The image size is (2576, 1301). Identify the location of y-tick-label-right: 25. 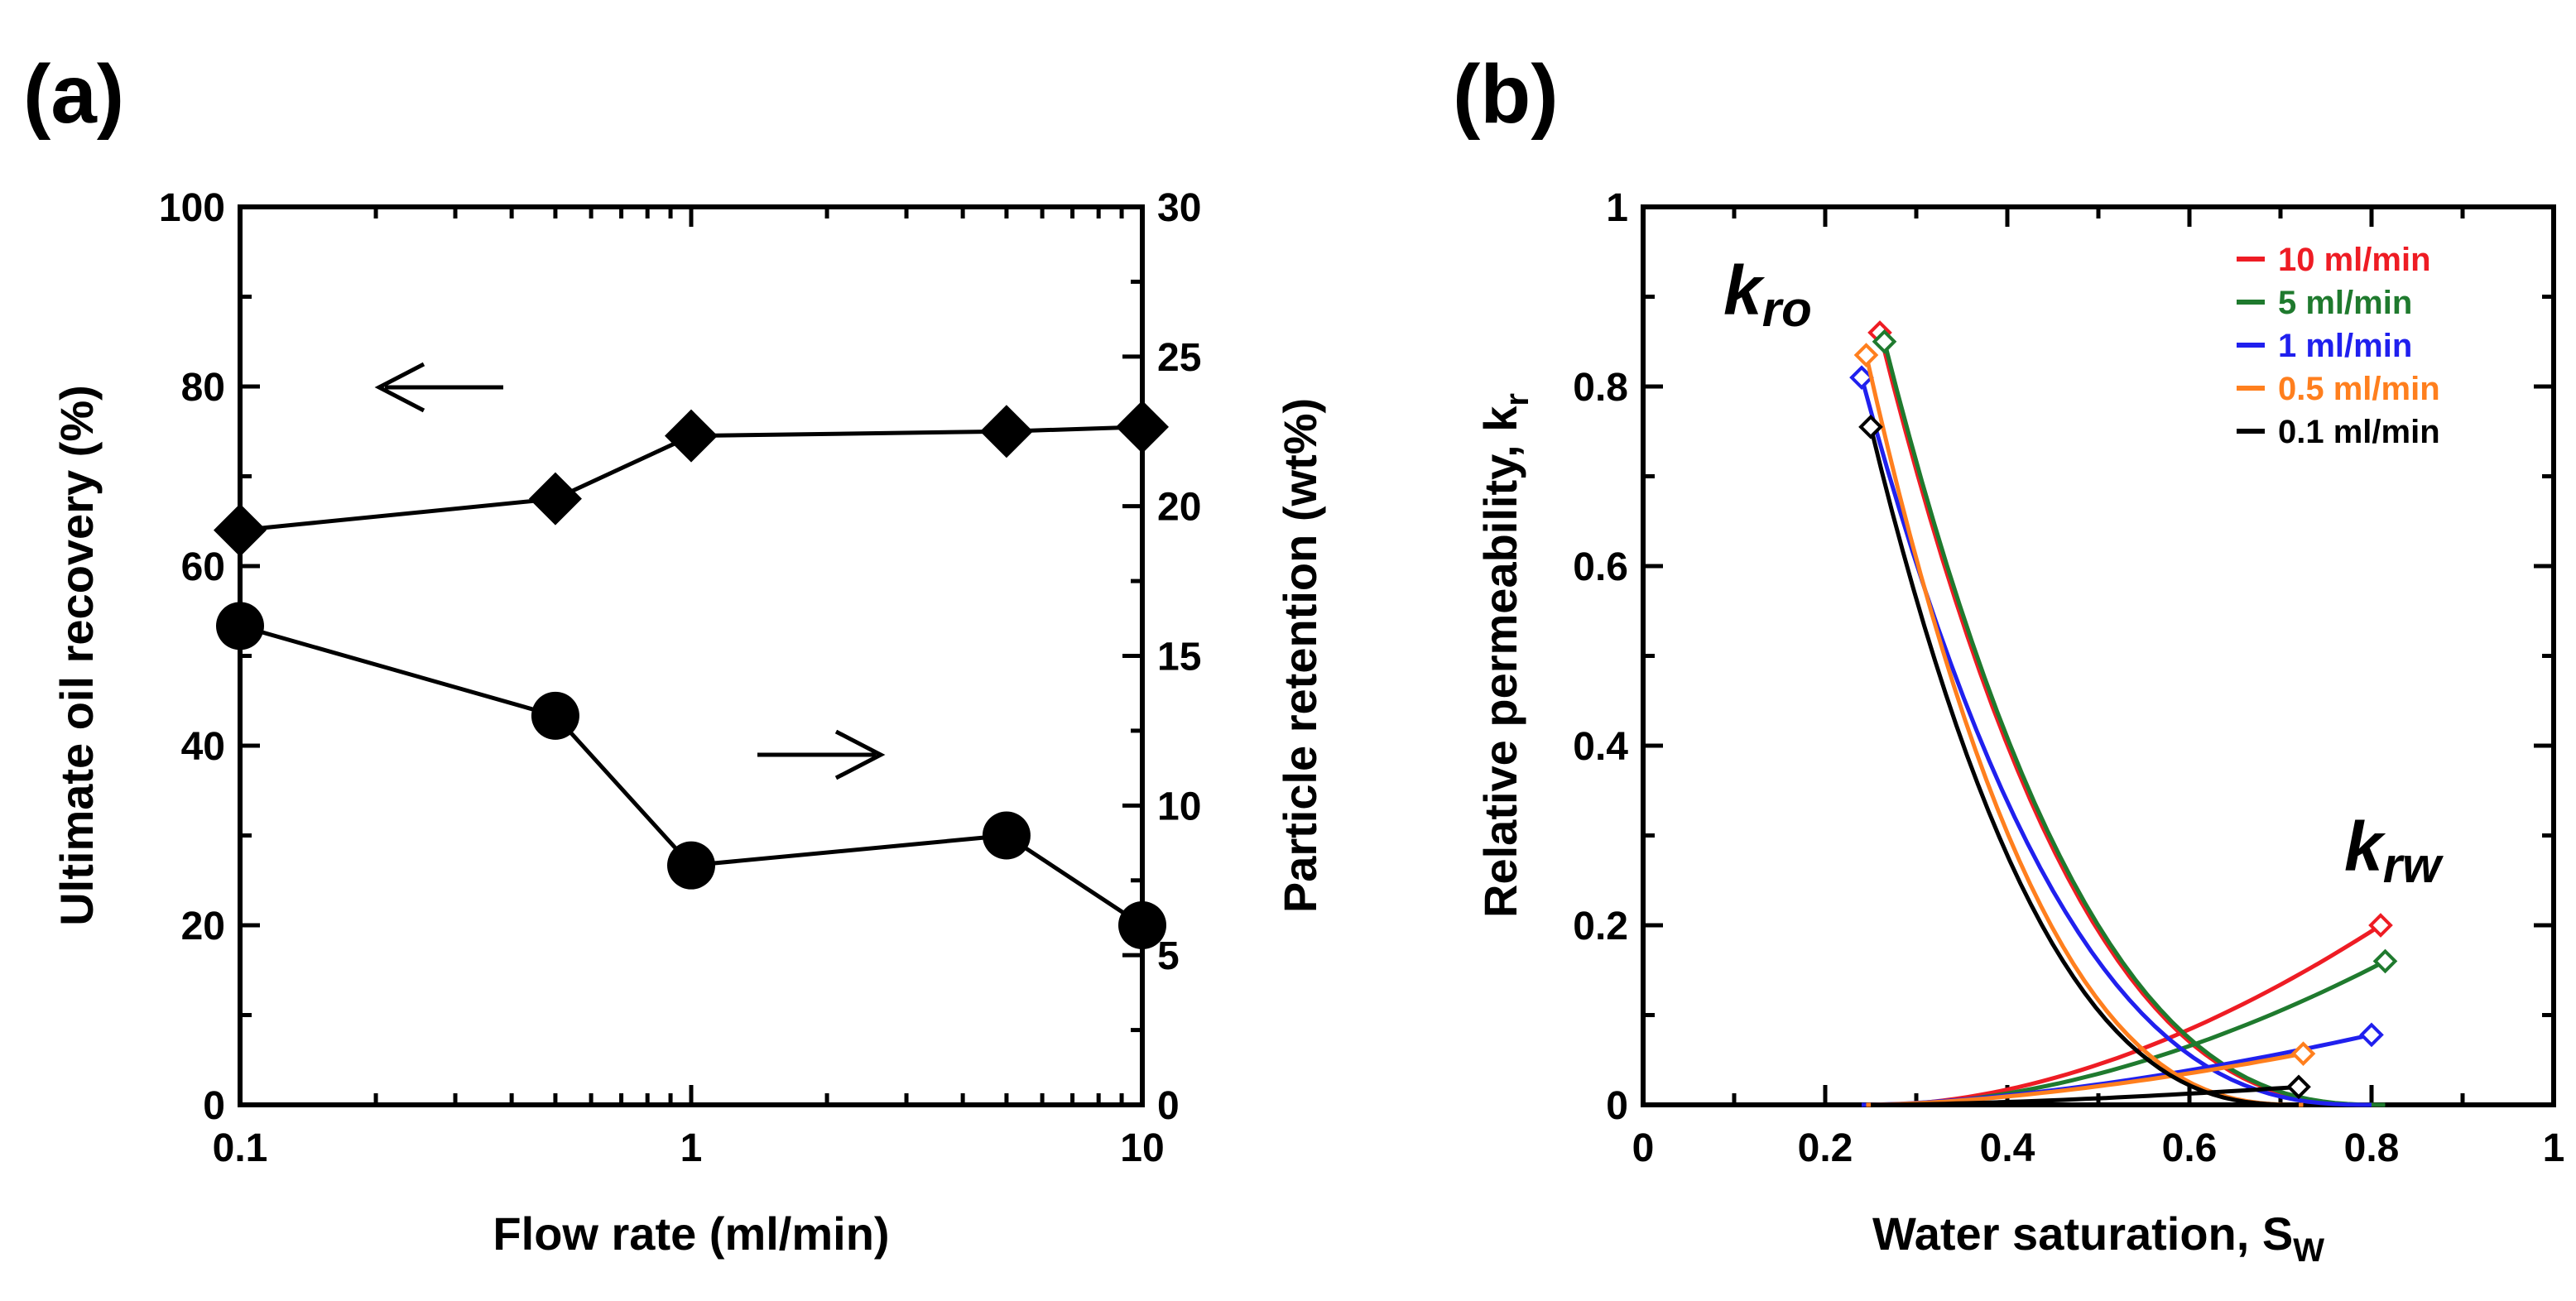
(1179, 358).